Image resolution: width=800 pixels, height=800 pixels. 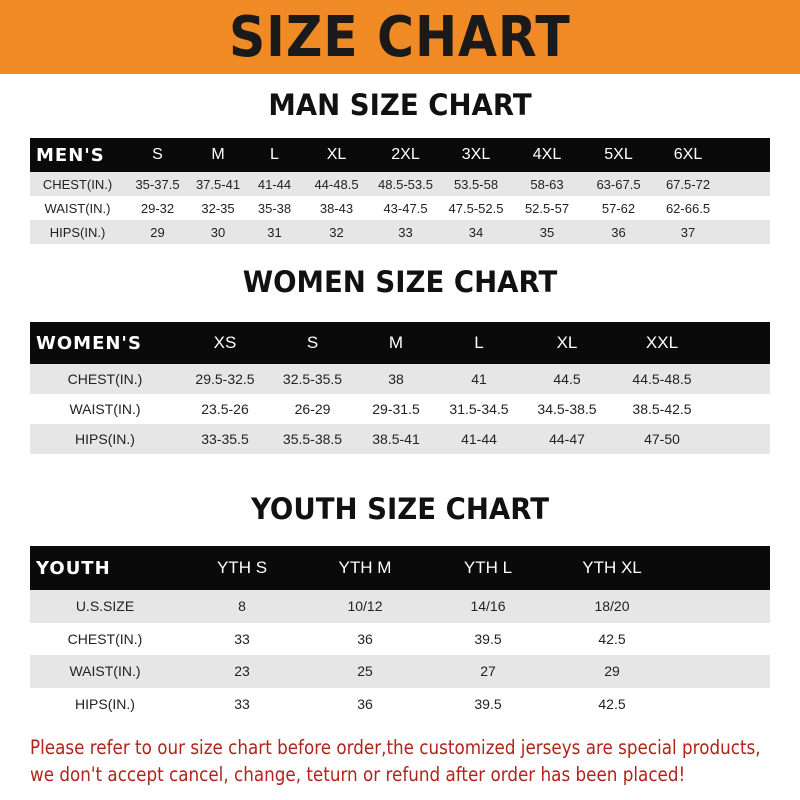 What do you see at coordinates (488, 671) in the screenshot?
I see `table-cell: 27` at bounding box center [488, 671].